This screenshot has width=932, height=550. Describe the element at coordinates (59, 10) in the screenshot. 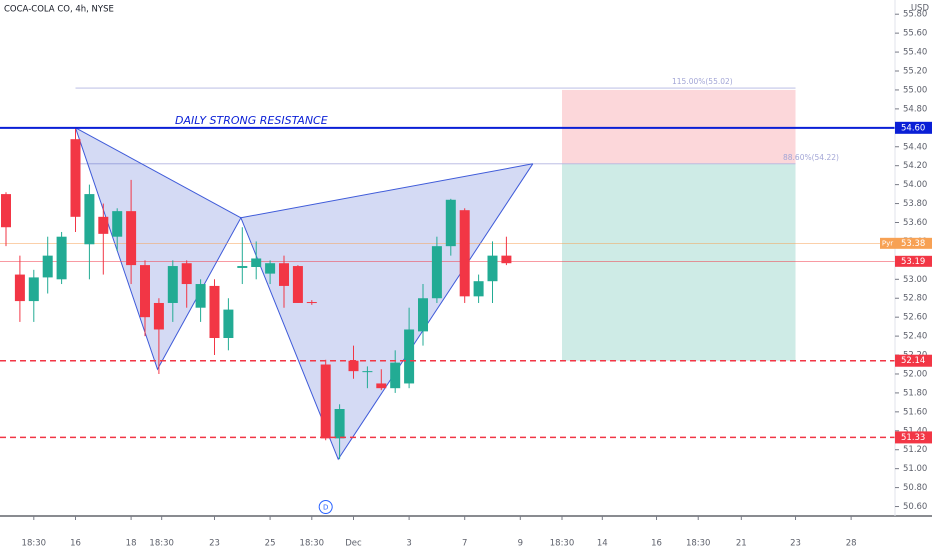

I see `chart-title: COCA-COLA CO, 4h, NYSE` at that location.